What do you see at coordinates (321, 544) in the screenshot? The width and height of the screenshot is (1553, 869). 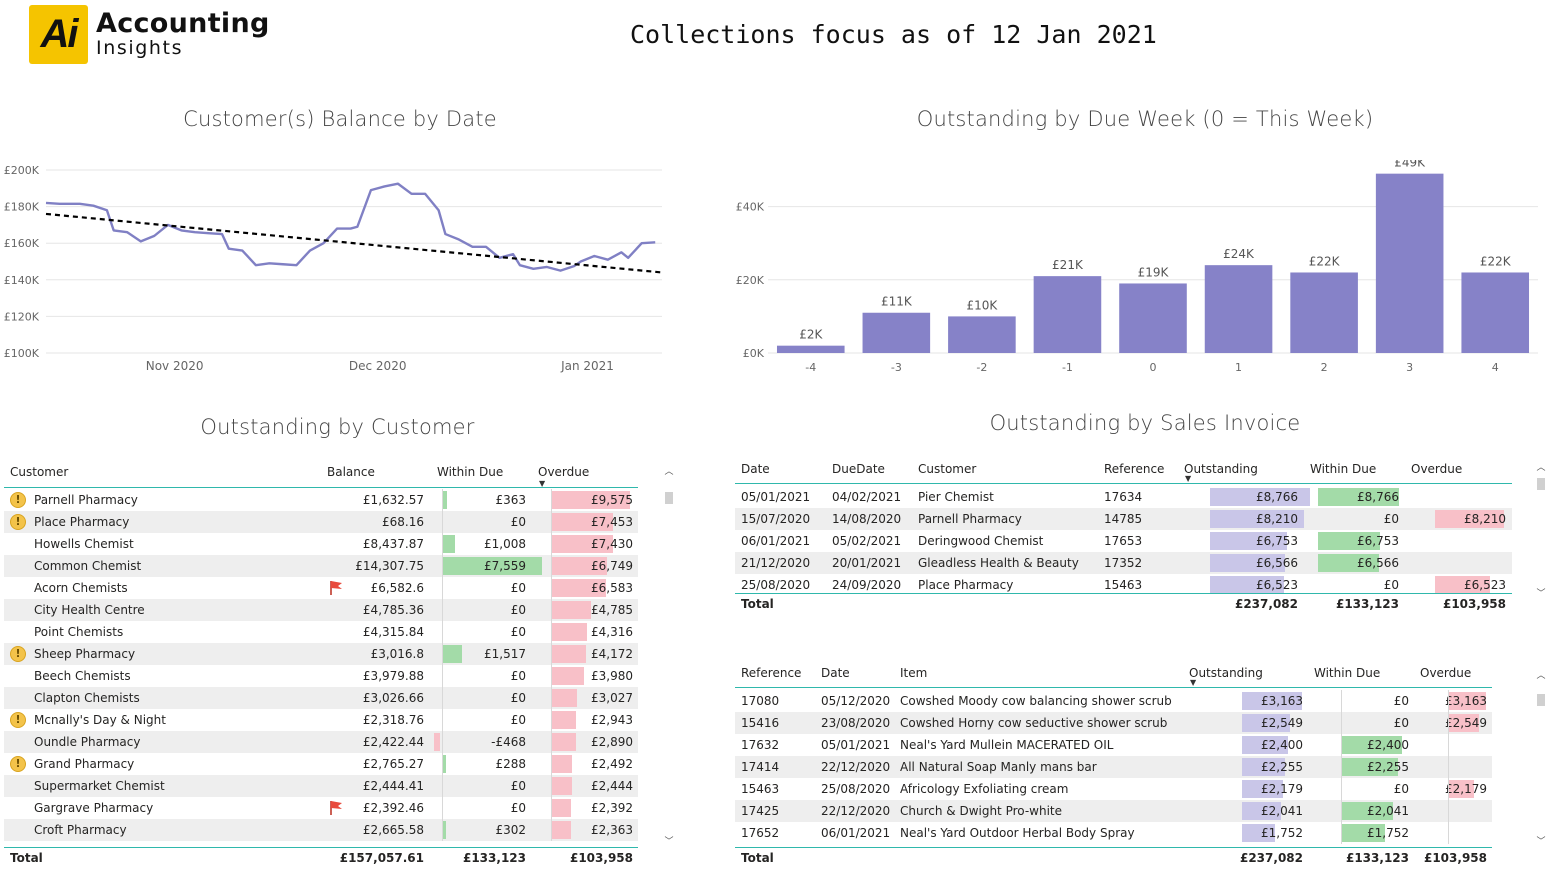 I see `table-row: Howells Chemist £8,437.87 £1,008 £7,430` at bounding box center [321, 544].